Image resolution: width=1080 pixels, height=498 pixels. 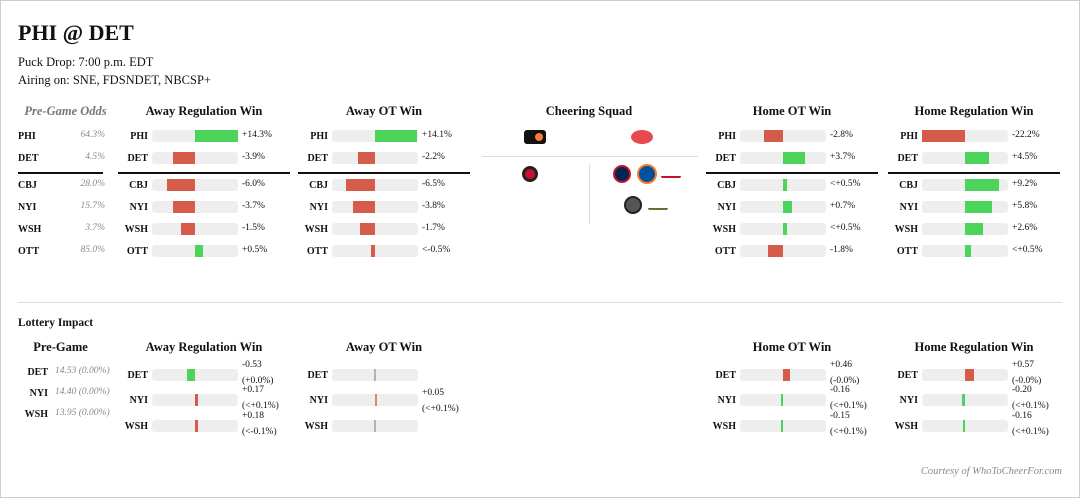 What do you see at coordinates (253, 228) in the screenshot?
I see `change-value: -1.5%` at bounding box center [253, 228].